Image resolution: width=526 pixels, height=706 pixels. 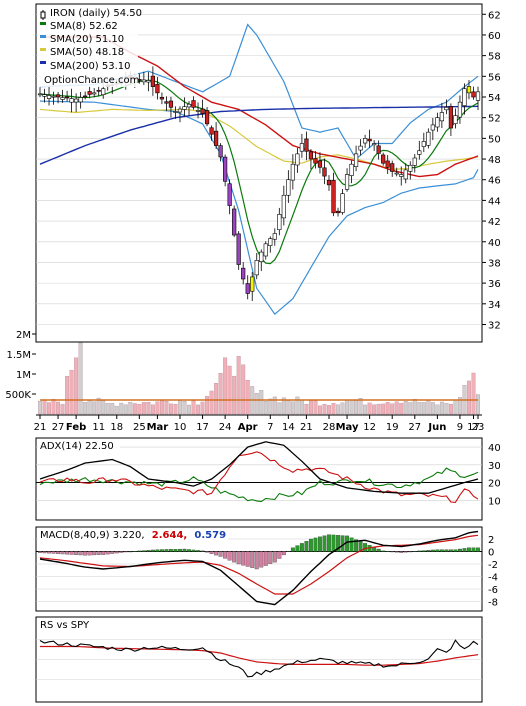 I want to click on date-tick-label: 19, so click(x=392, y=427).